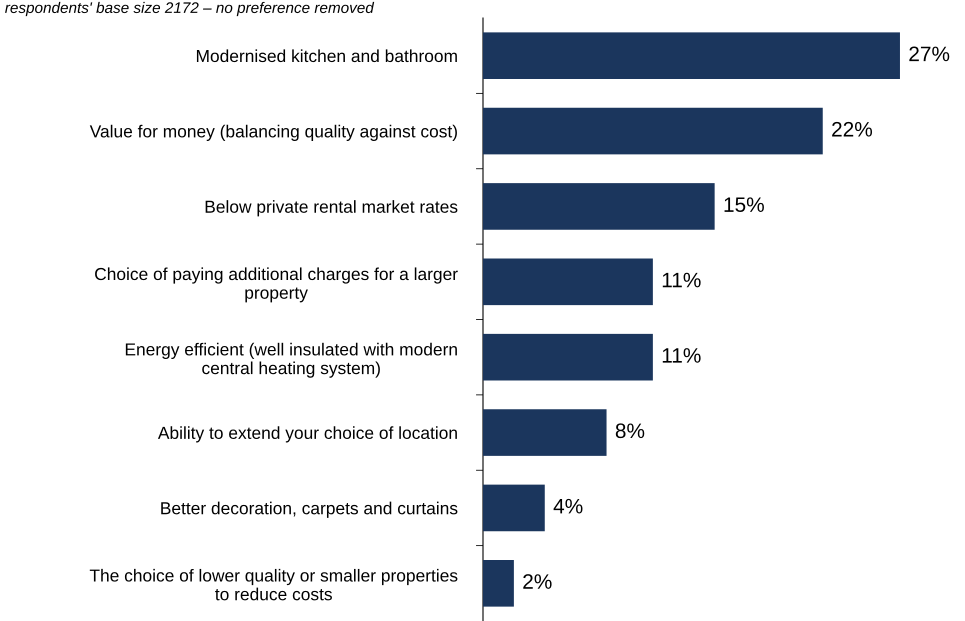 This screenshot has width=965, height=621. I want to click on data-label: 4%, so click(568, 506).